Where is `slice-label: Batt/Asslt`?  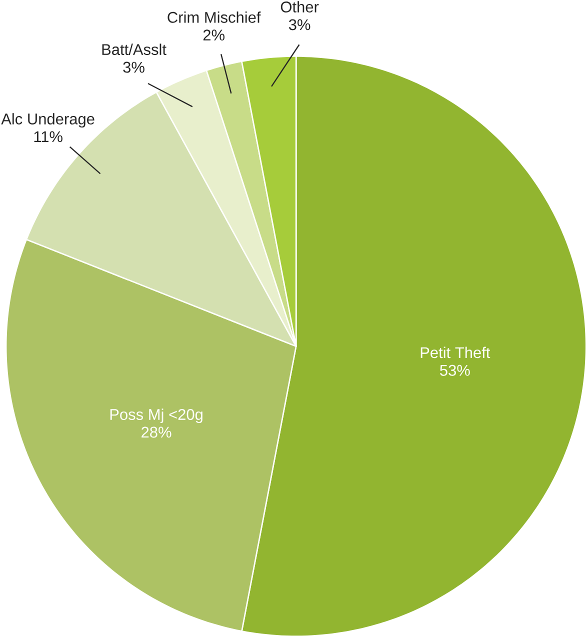 slice-label: Batt/Asslt is located at coordinates (134, 50).